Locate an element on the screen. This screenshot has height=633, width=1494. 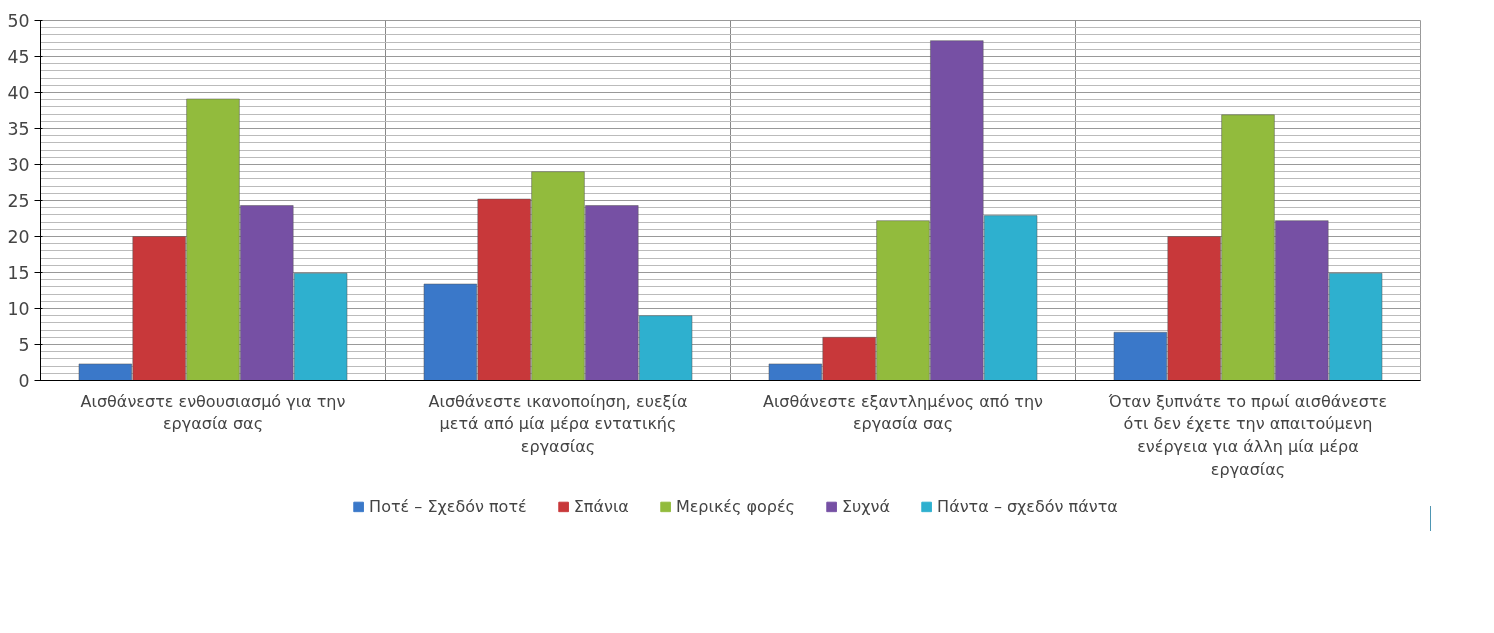
y-tick-label: 45 is located at coordinates (18, 57).